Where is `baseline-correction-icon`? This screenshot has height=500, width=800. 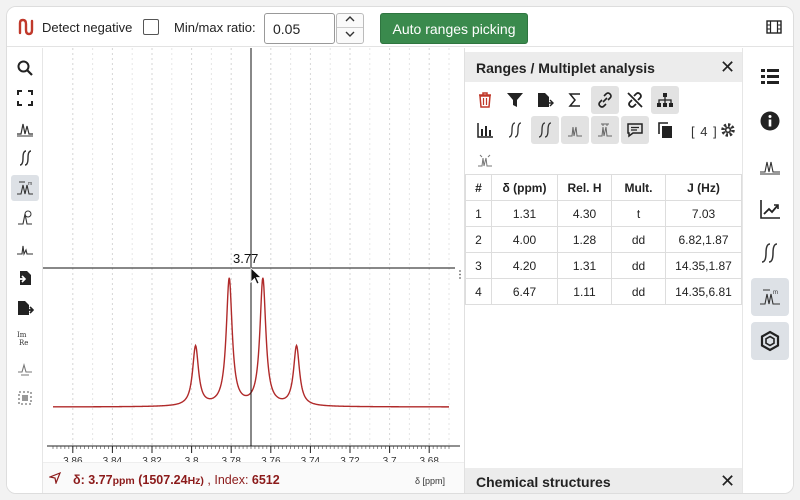 baseline-correction-icon is located at coordinates (25, 248).